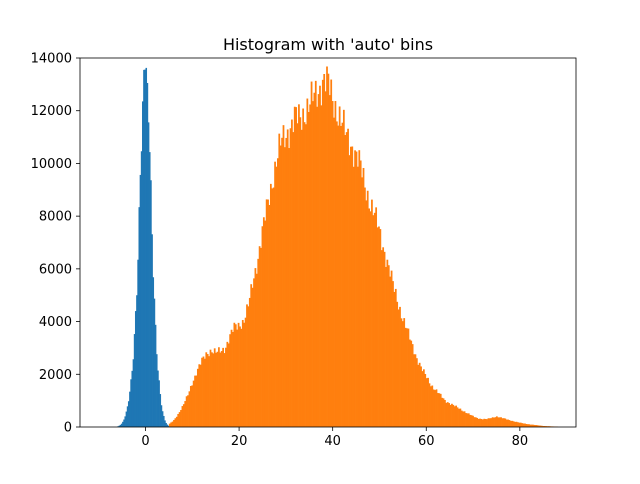 This screenshot has width=640, height=484. Describe the element at coordinates (51, 164) in the screenshot. I see `y-tick-label: 10000` at that location.